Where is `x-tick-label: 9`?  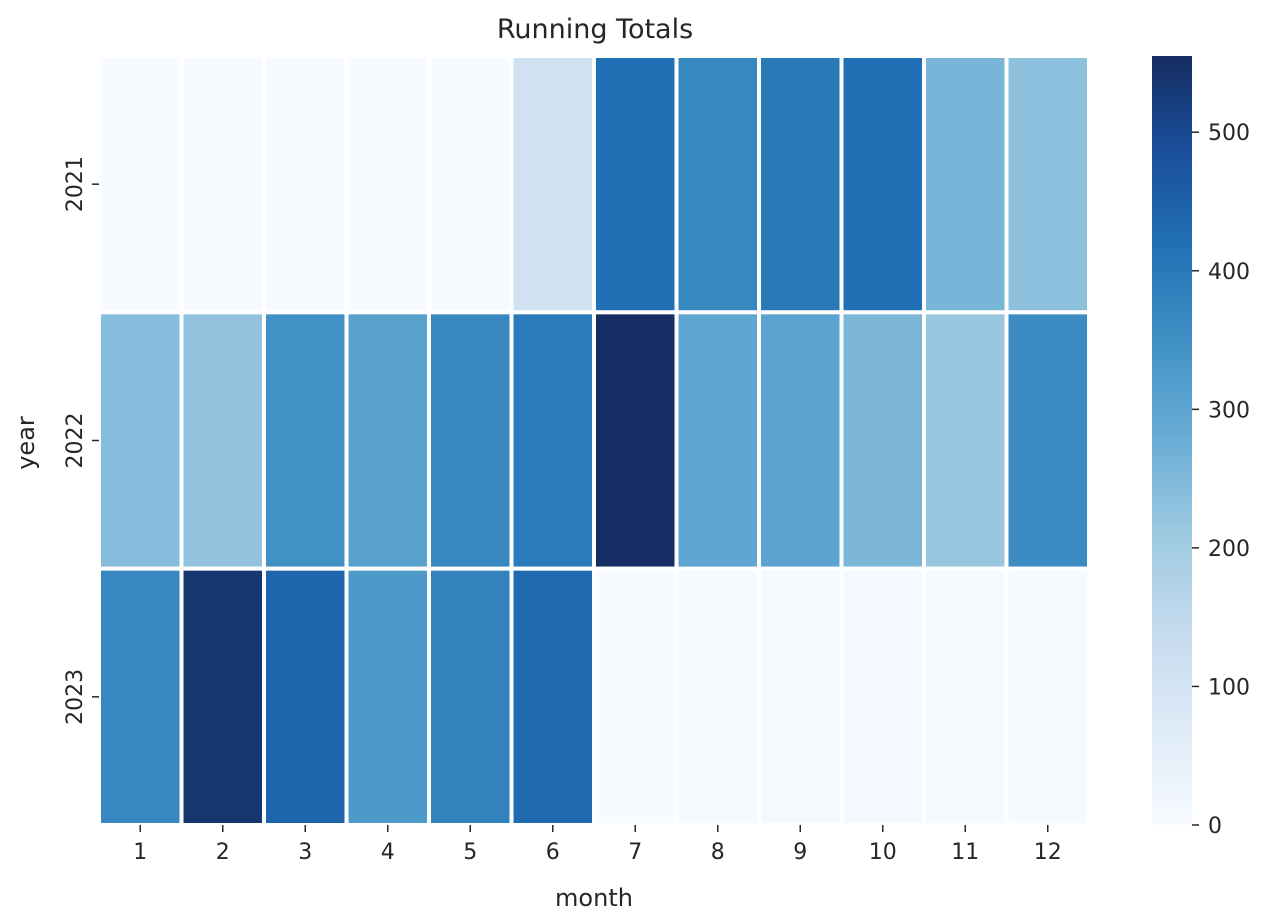 x-tick-label: 9 is located at coordinates (800, 852).